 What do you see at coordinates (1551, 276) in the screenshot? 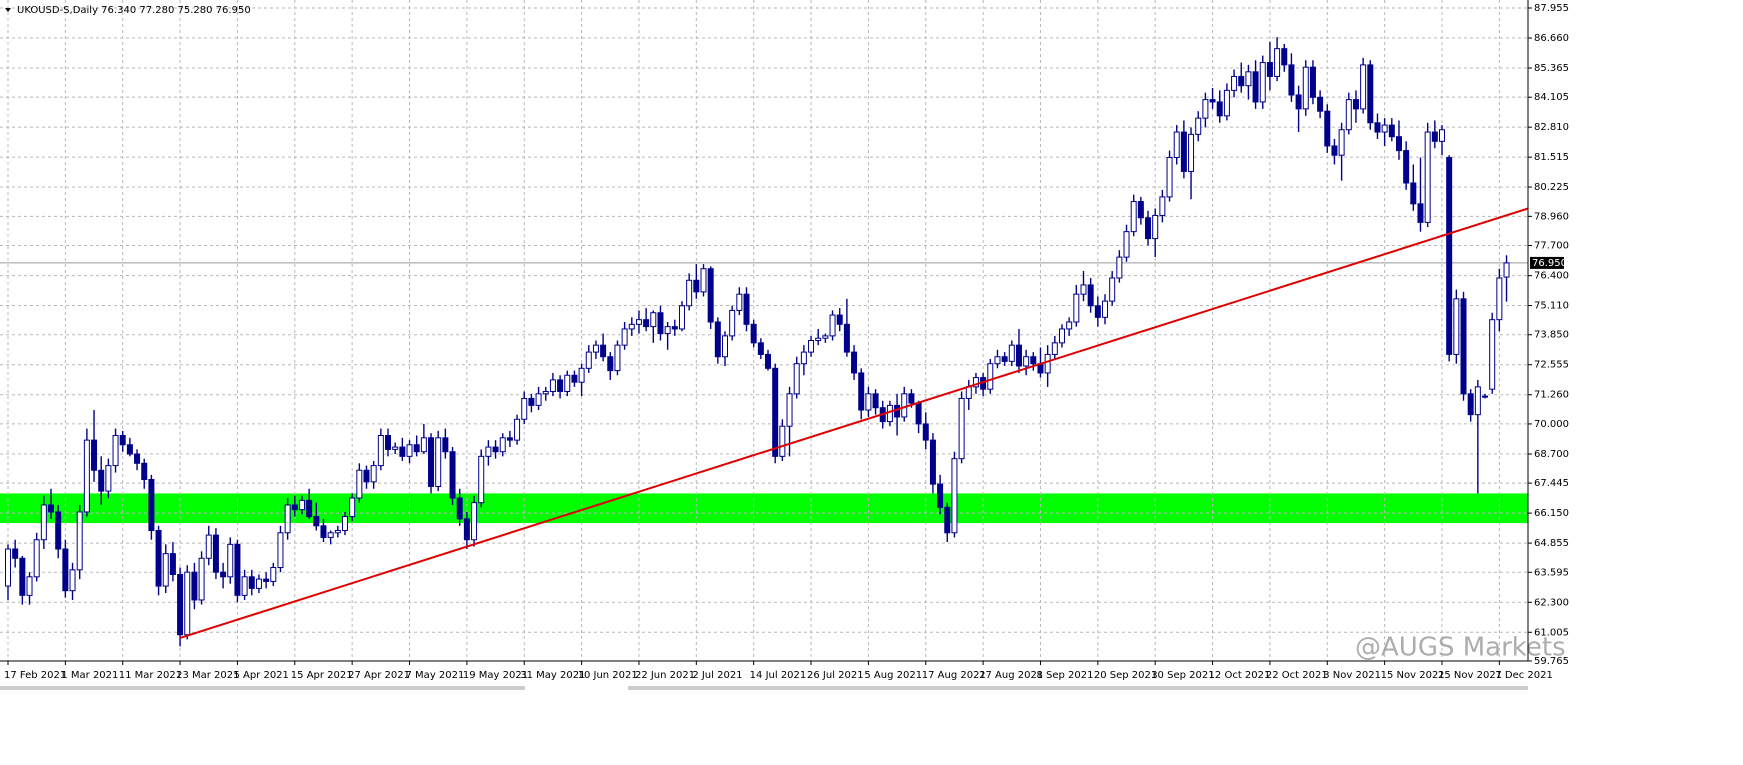
I see `y-tick-label: 76.400` at bounding box center [1551, 276].